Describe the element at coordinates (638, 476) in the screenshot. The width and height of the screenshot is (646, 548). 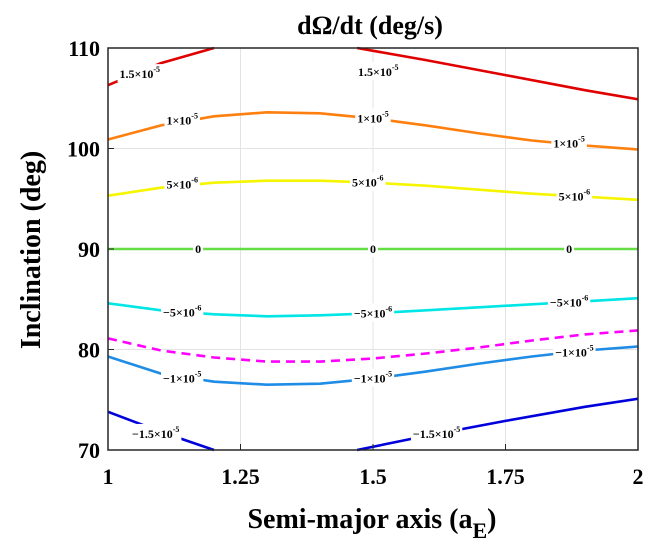
I see `x-tick-label-4: 2` at that location.